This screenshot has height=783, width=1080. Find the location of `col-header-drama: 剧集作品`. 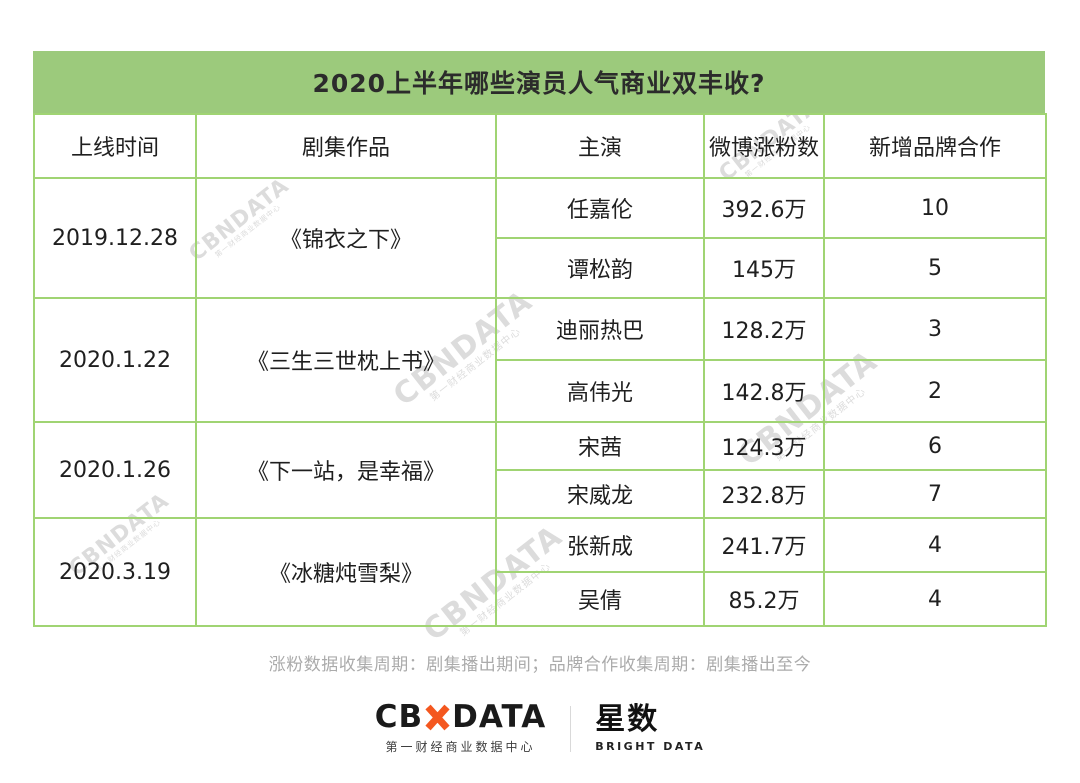

col-header-drama: 剧集作品 is located at coordinates (346, 146).